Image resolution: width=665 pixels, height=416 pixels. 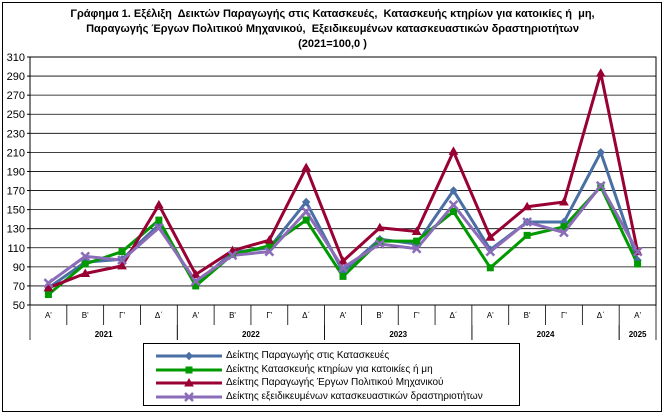 I want to click on y-tick-label: 250, so click(x=16, y=115).